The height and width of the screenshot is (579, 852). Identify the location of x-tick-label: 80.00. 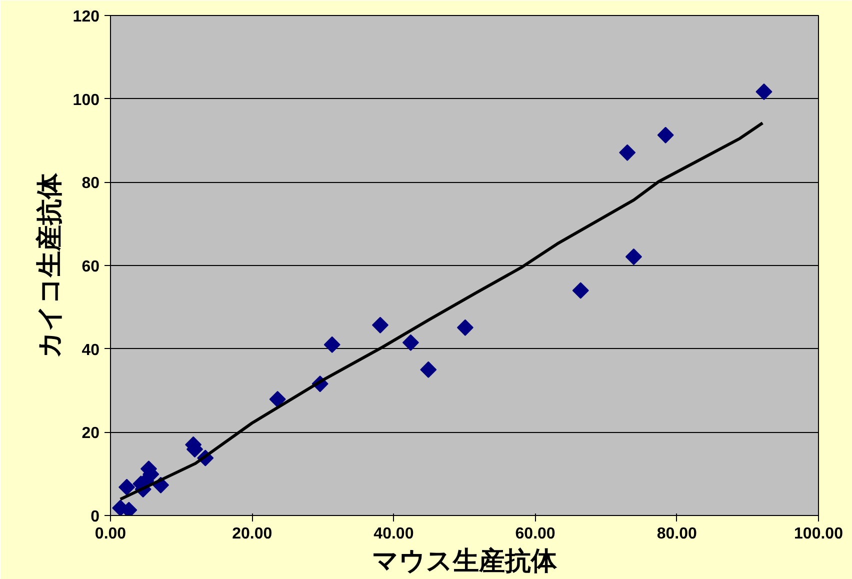
(677, 534).